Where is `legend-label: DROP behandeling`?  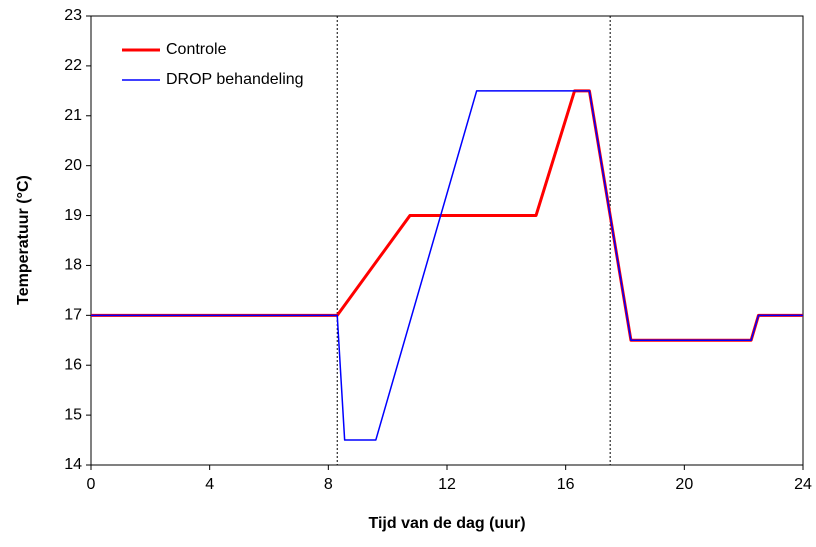 legend-label: DROP behandeling is located at coordinates (235, 79).